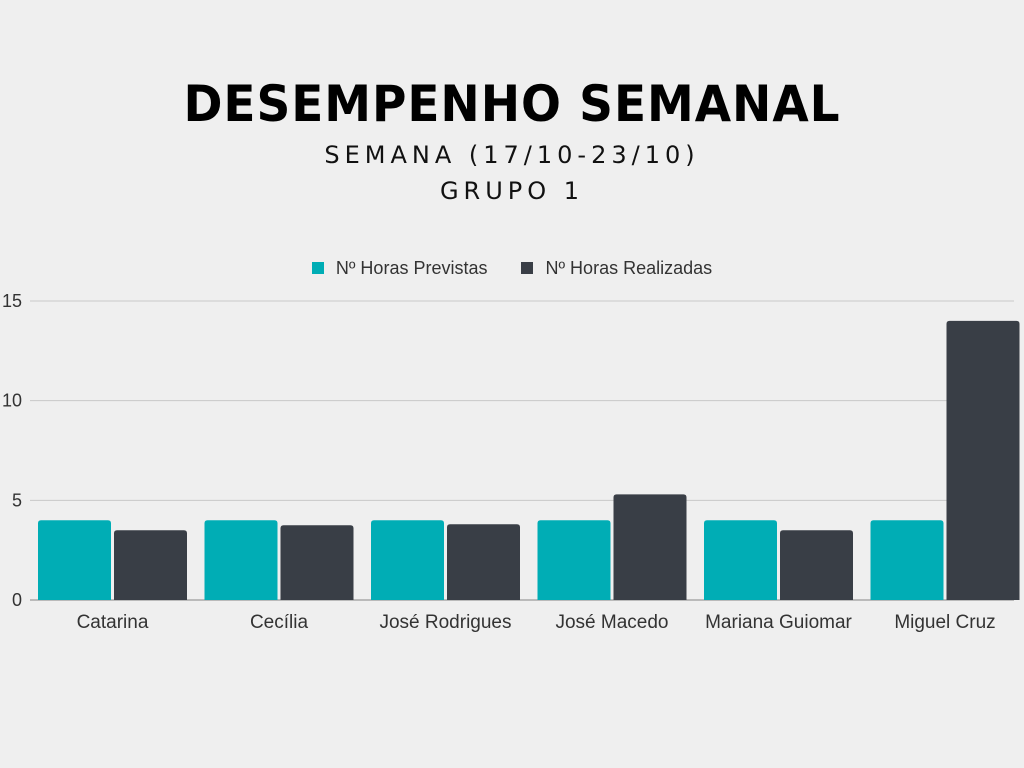 The width and height of the screenshot is (1024, 768). What do you see at coordinates (317, 268) in the screenshot?
I see `legend-swatch-previstas` at bounding box center [317, 268].